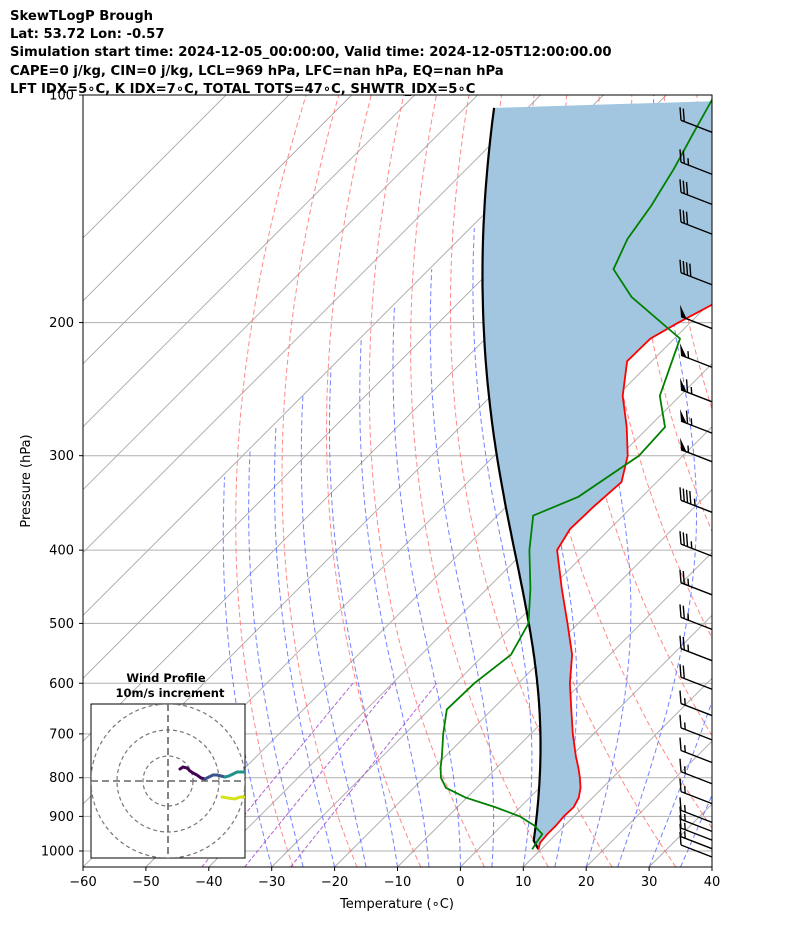  I want to click on x-tick-label: −60, so click(82, 882).